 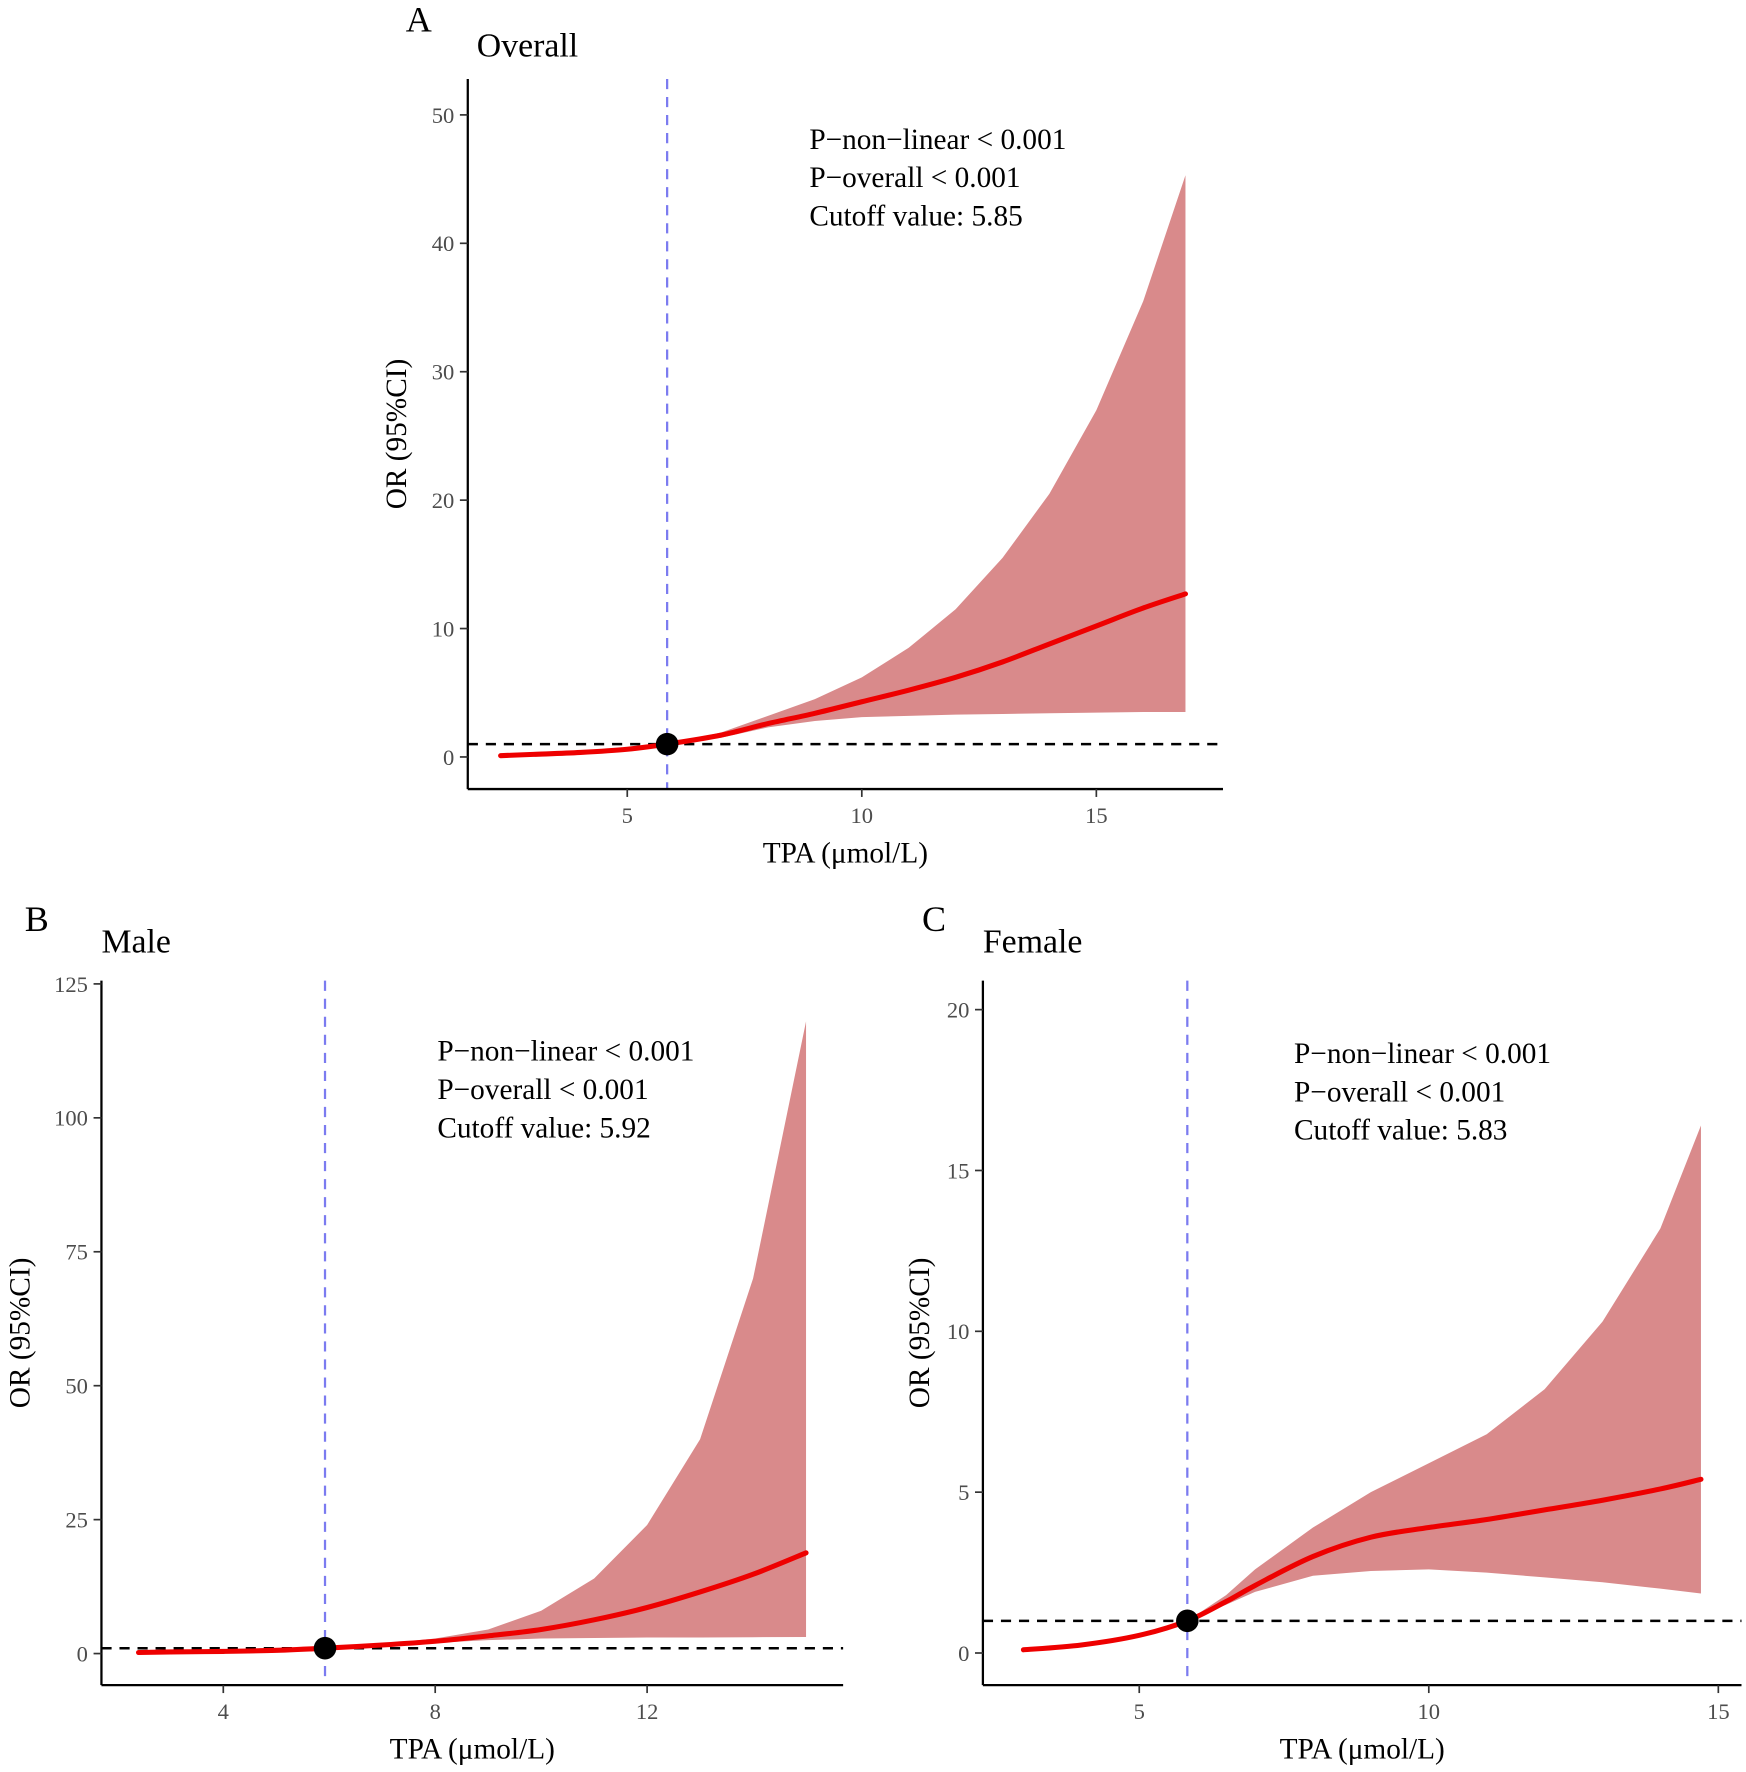 What do you see at coordinates (443, 243) in the screenshot?
I see `y-tick-label: 40` at bounding box center [443, 243].